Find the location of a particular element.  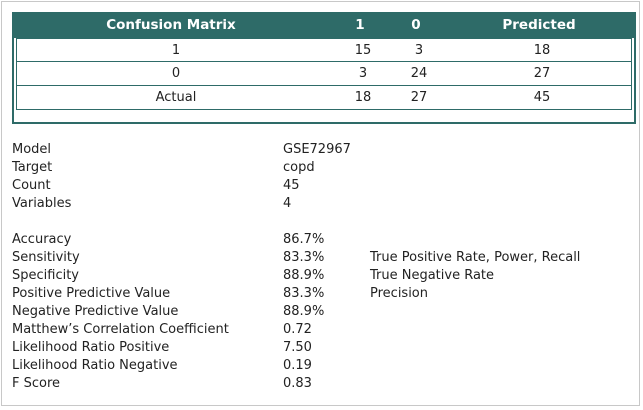

stat-label: Specificity is located at coordinates (45, 275).